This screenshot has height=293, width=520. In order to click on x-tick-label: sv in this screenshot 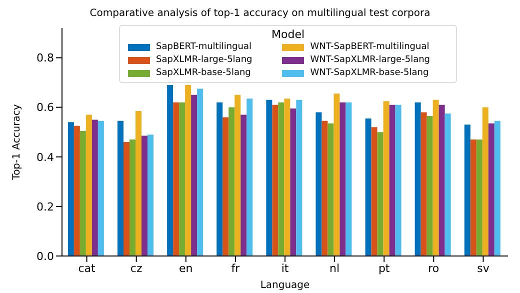, I will do `click(483, 268)`.